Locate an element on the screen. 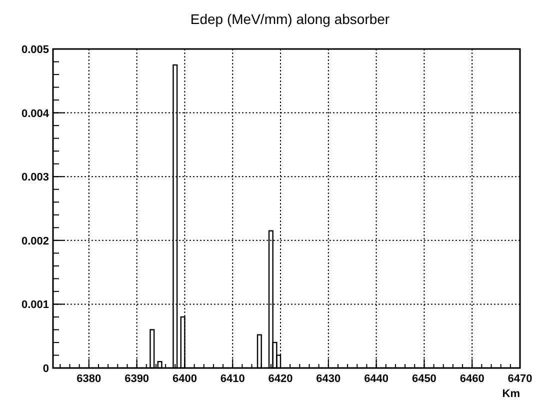 The image size is (535, 415). y-tick-label: 0.004 is located at coordinates (35, 114).